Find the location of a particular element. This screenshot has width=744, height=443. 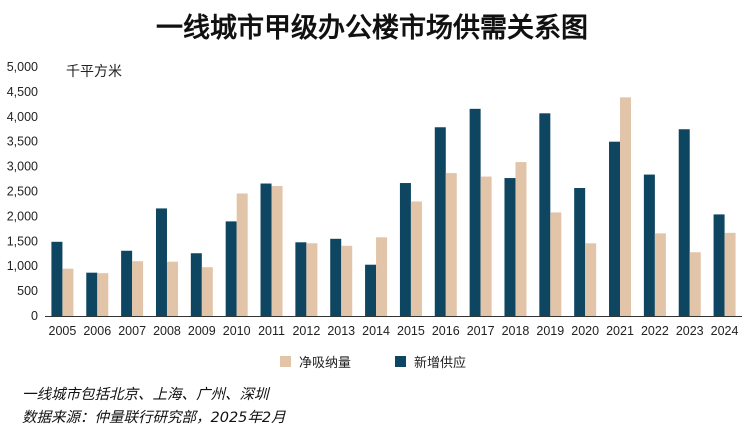

y-tick-label: 3,000 is located at coordinates (22, 167).